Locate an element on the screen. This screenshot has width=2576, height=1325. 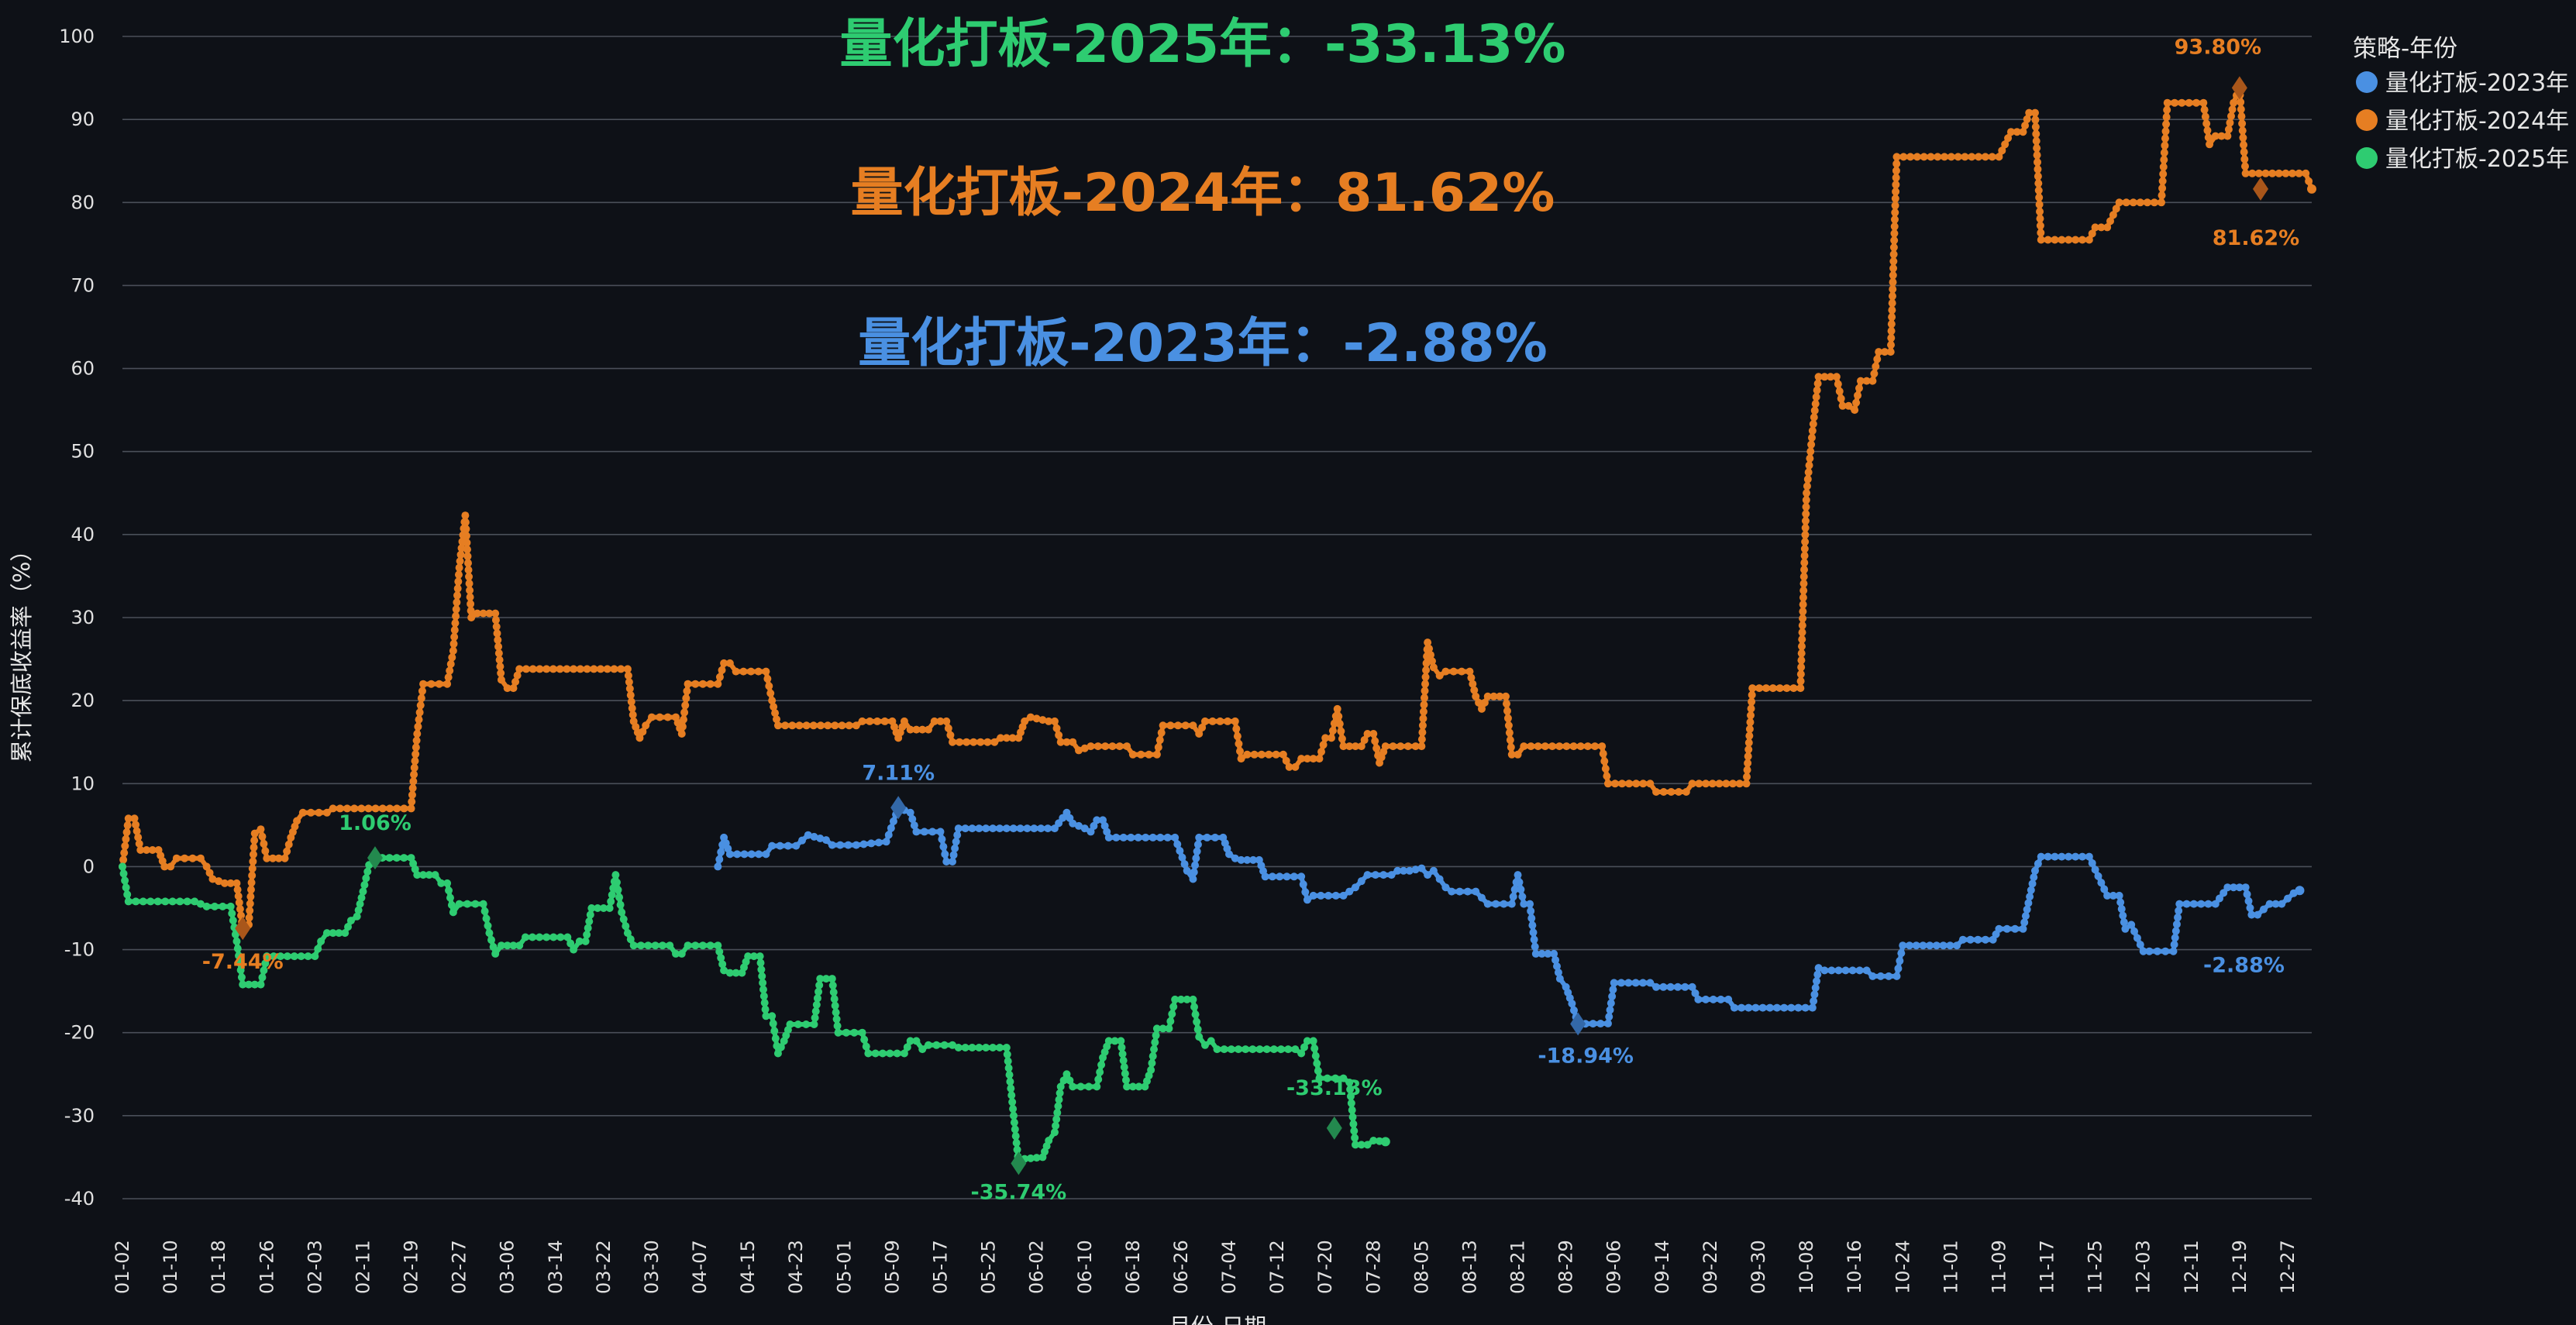
x-tick-label: 12-11 is located at coordinates (2191, 1267).